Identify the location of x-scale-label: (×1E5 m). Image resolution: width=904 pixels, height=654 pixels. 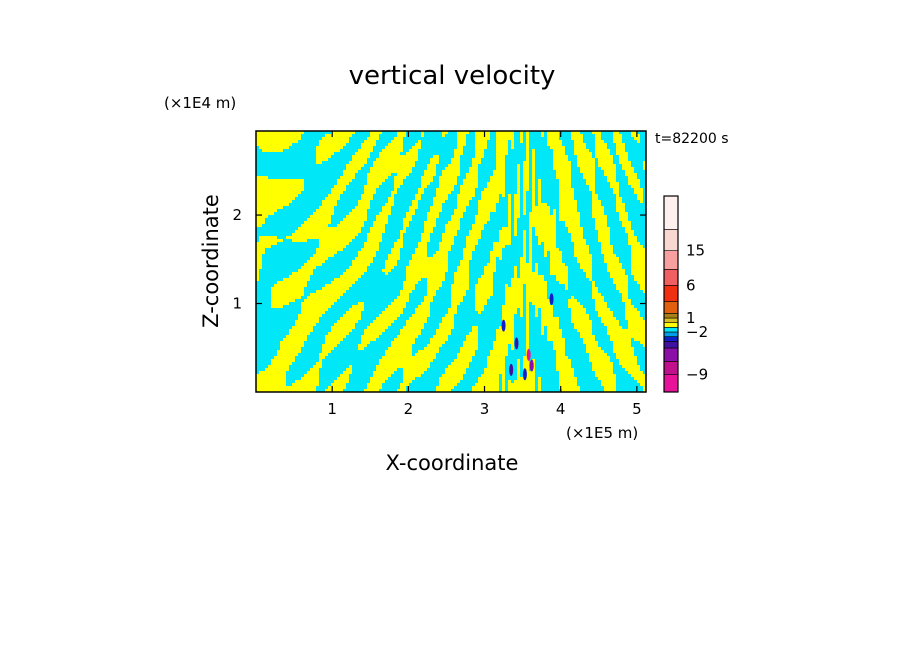
(602, 433).